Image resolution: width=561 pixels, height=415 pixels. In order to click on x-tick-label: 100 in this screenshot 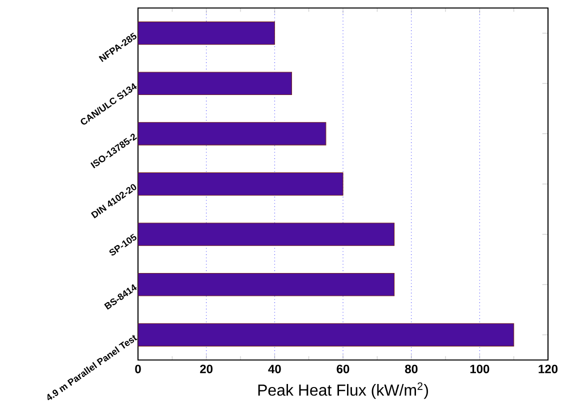, I will do `click(480, 369)`.